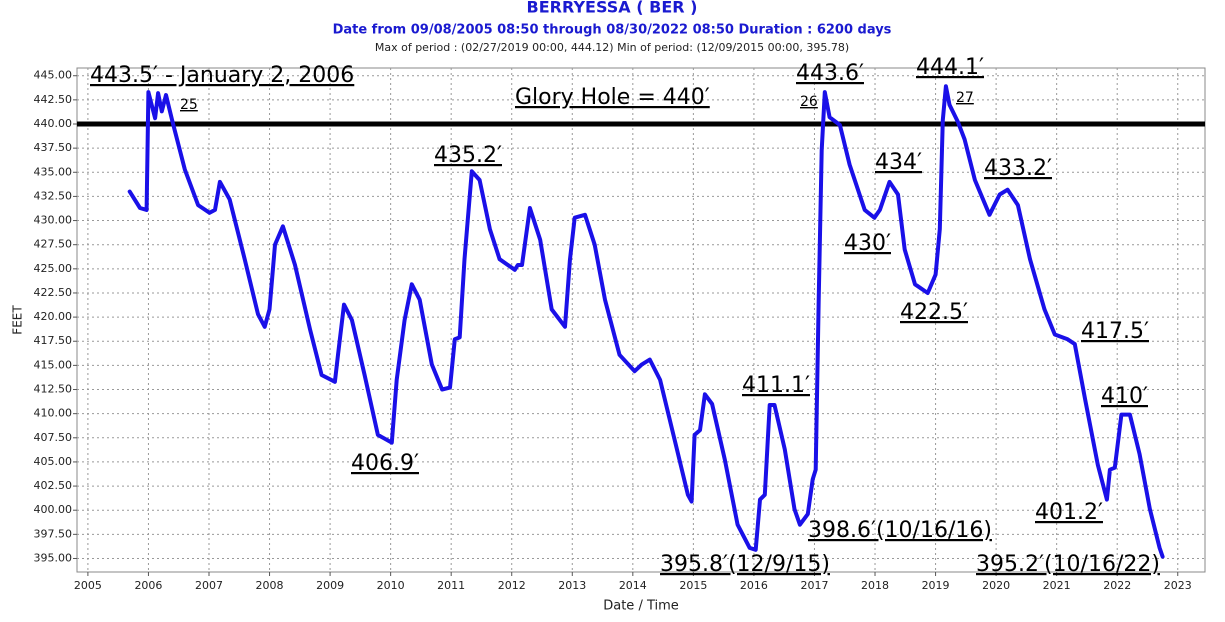 This screenshot has height=622, width=1225. Describe the element at coordinates (53, 533) in the screenshot. I see `y-tick-label: 397.50` at that location.